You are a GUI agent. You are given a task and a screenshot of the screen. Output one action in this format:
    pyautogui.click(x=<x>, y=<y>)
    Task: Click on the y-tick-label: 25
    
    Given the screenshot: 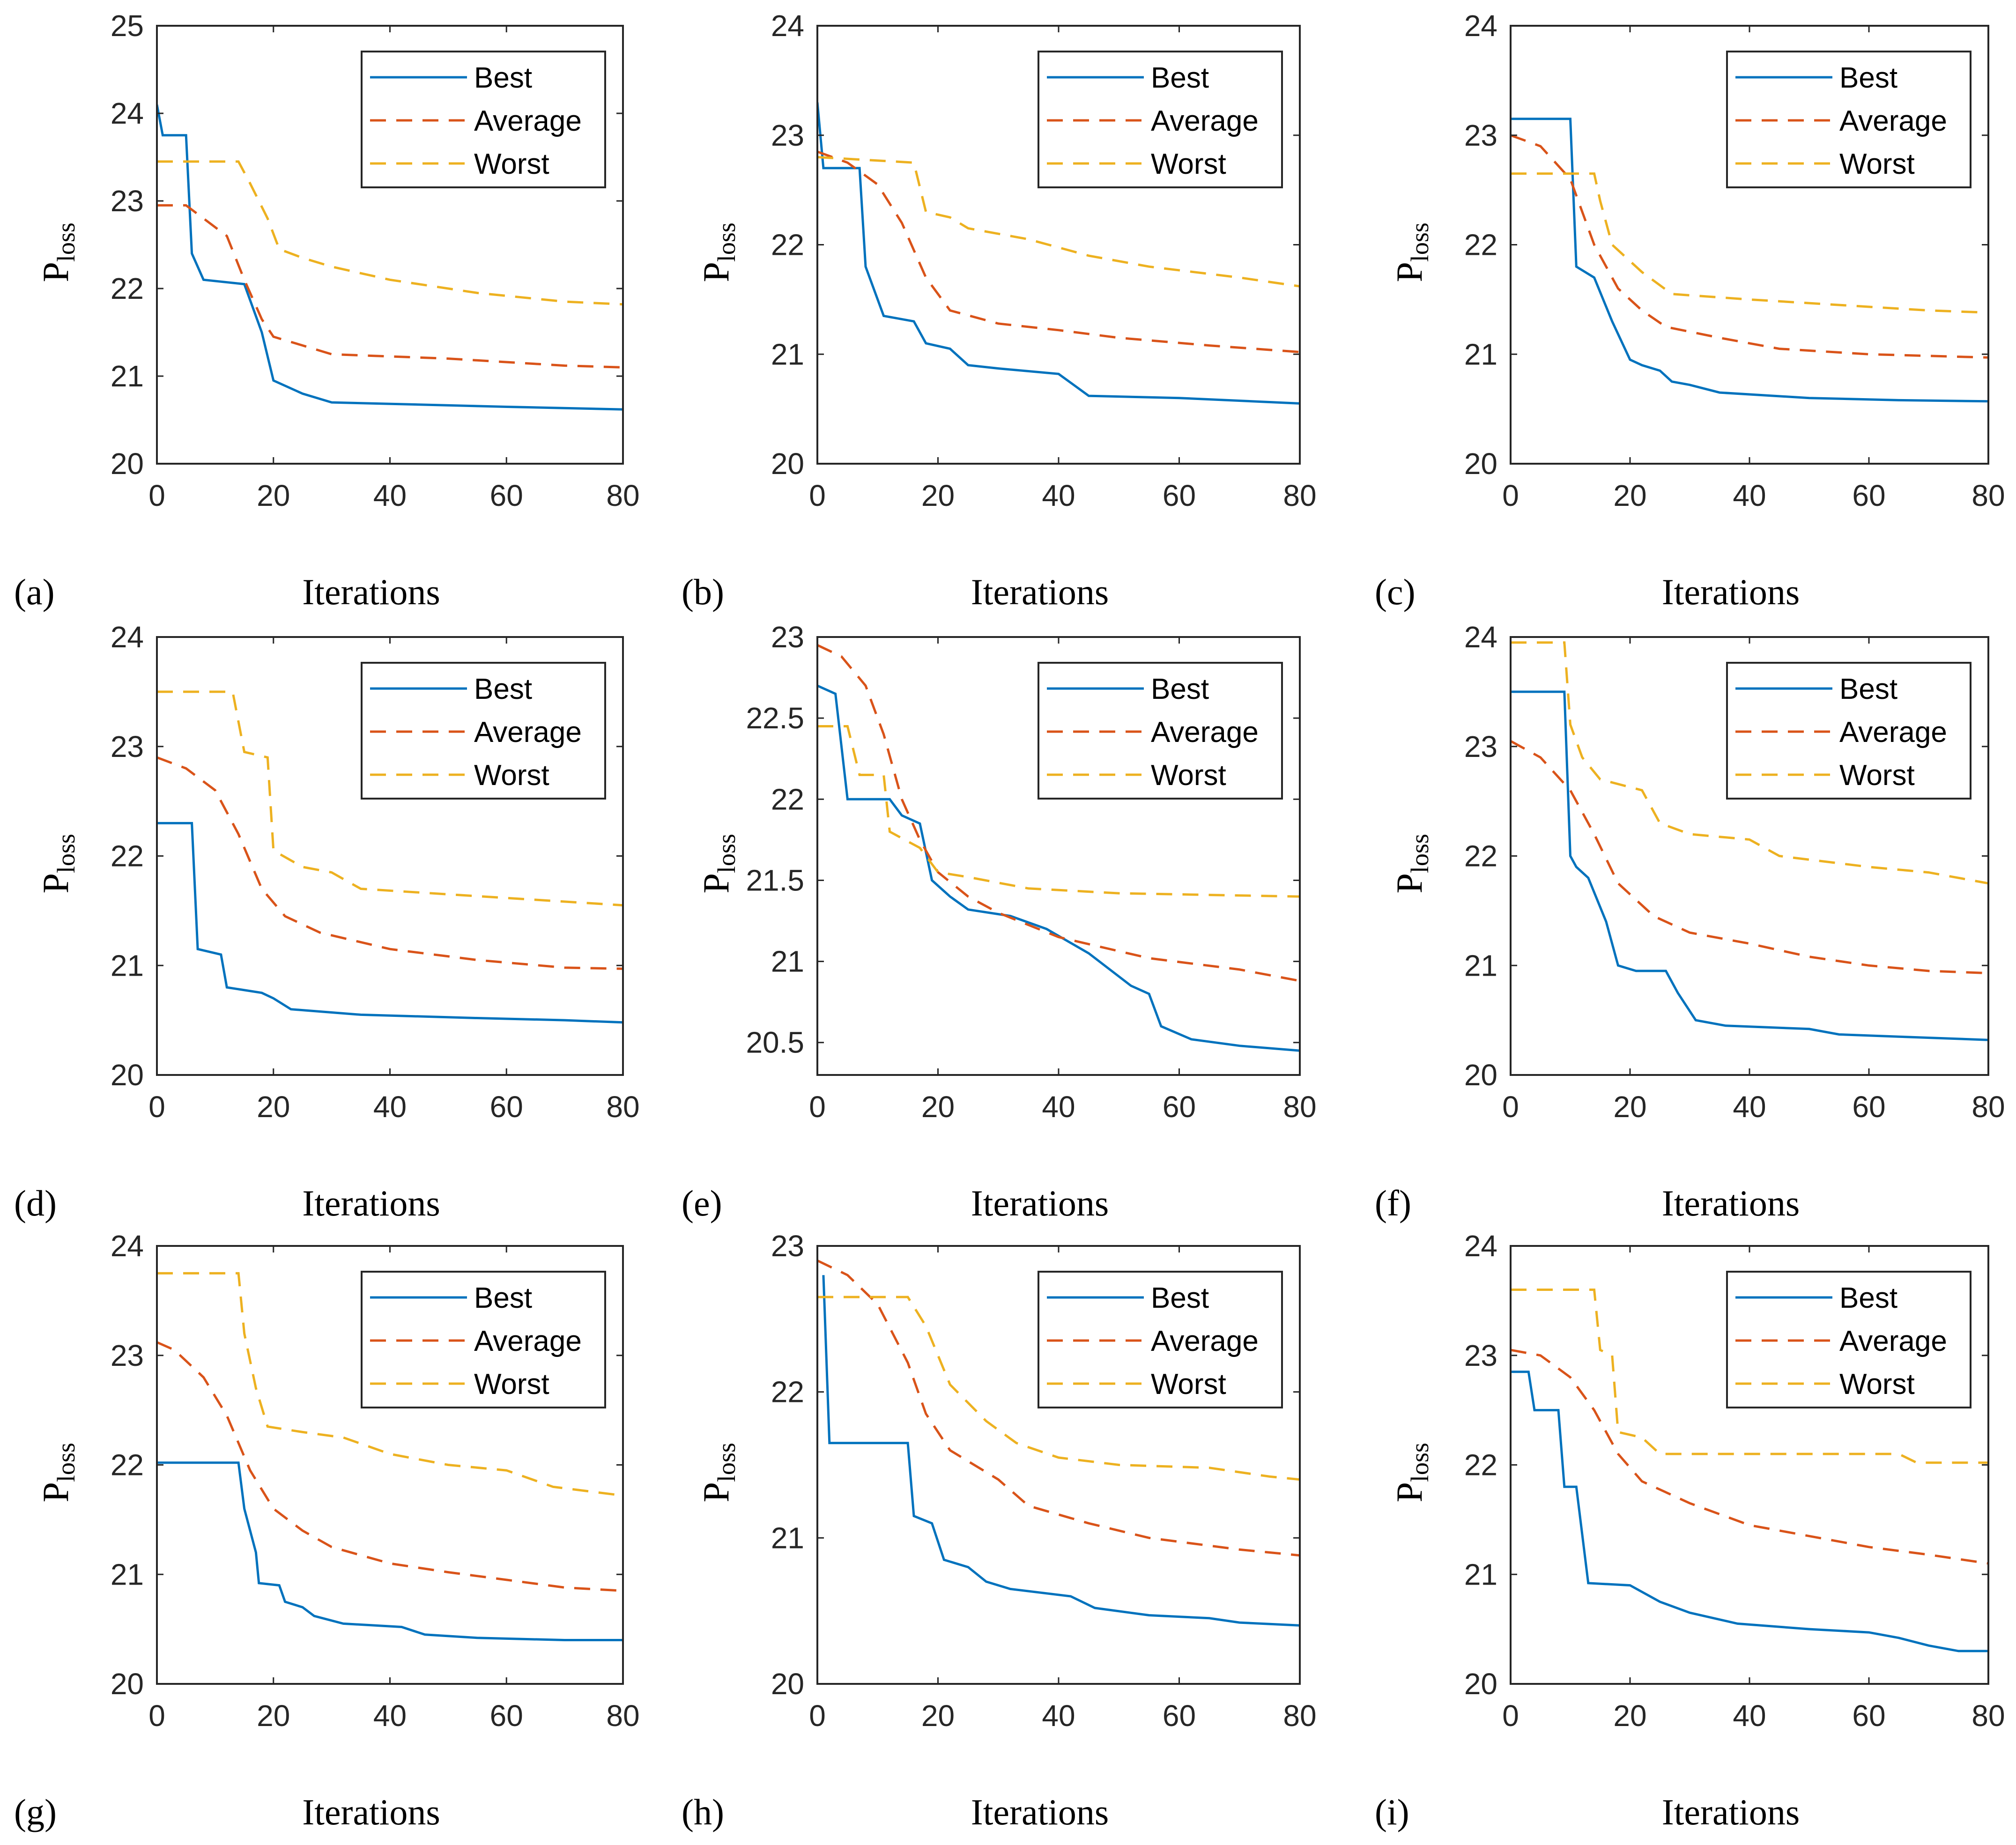 What is the action you would take?
    pyautogui.click(x=128, y=26)
    